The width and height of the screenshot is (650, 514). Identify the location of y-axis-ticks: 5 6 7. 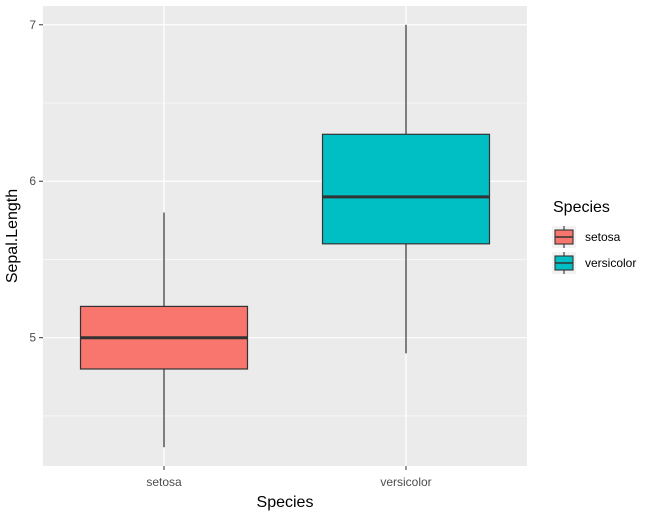
(36, 181).